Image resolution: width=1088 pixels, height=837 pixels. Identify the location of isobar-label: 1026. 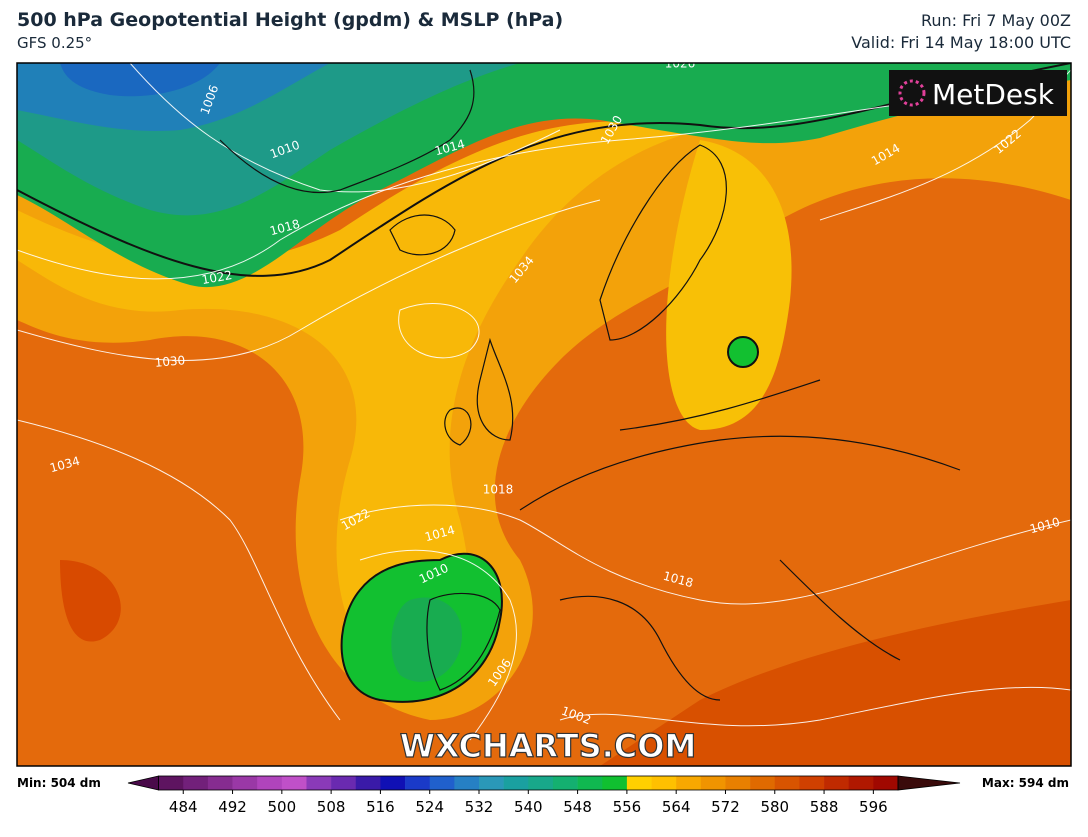
(680, 64).